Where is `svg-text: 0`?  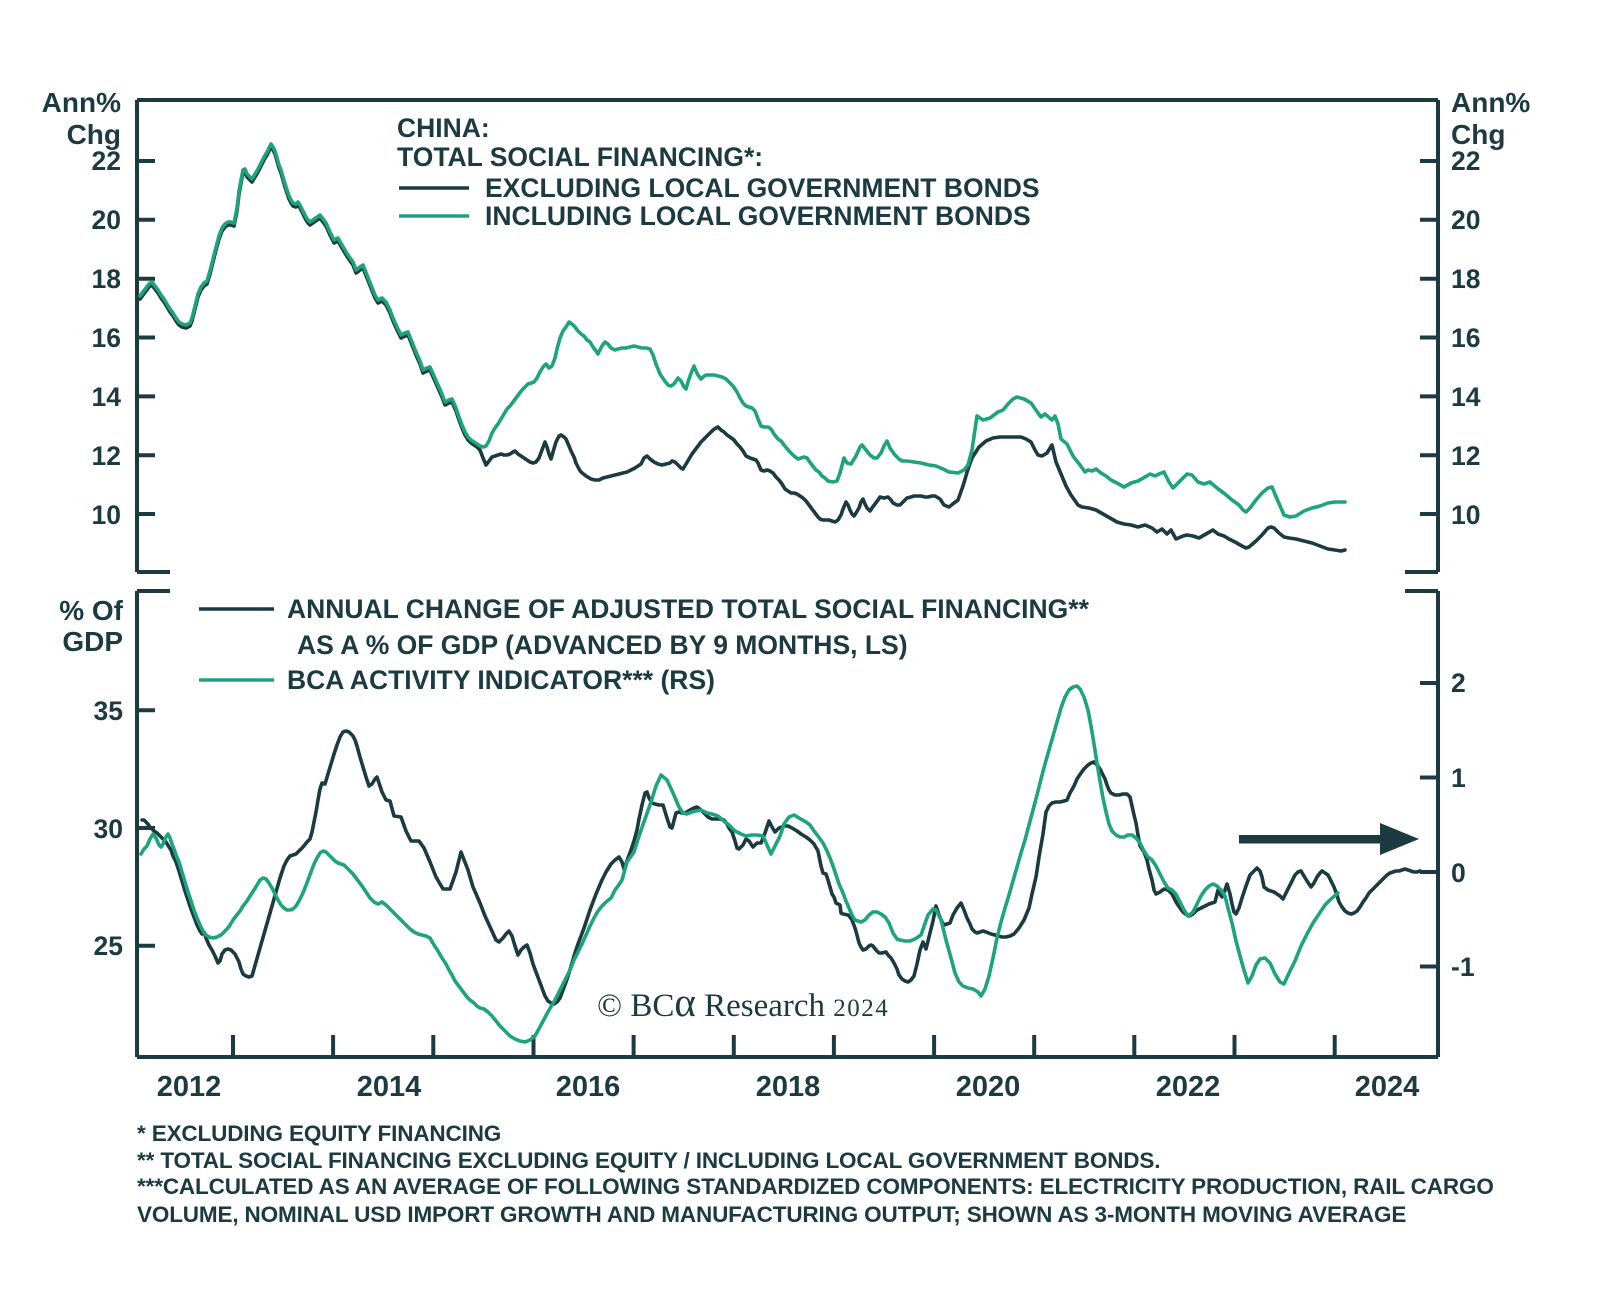
svg-text: 0 is located at coordinates (1458, 873).